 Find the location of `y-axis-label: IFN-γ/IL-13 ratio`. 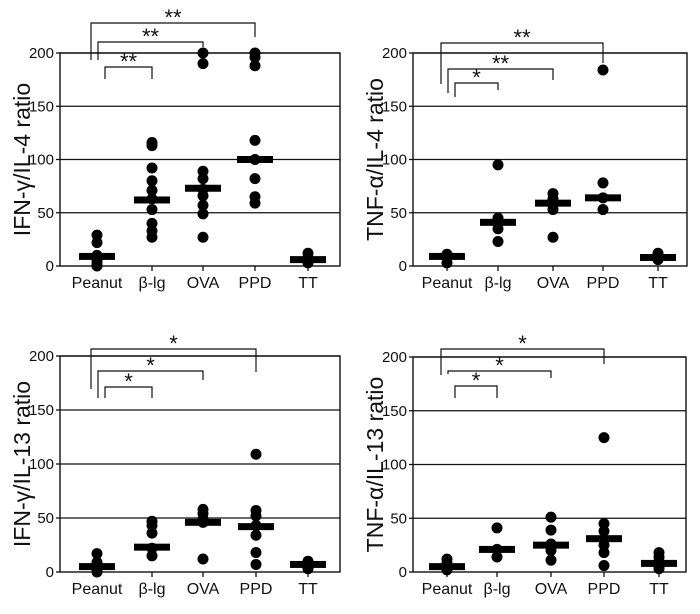

y-axis-label: IFN-γ/IL-13 ratio is located at coordinates (22, 464).